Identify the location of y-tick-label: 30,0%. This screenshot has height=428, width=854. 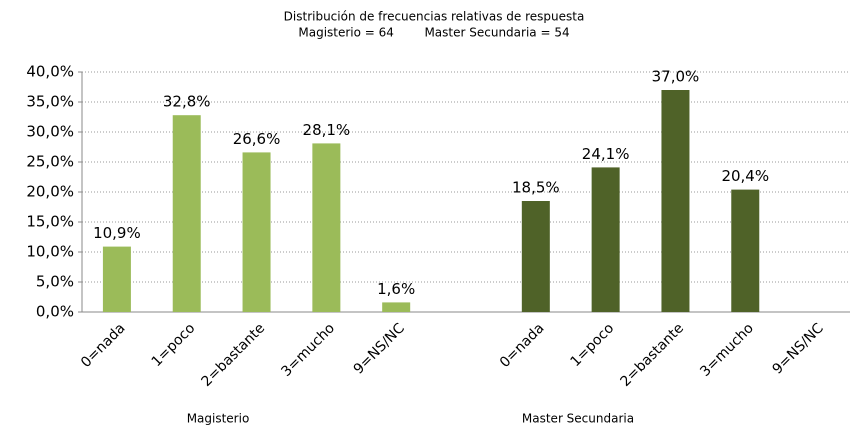
(50, 132).